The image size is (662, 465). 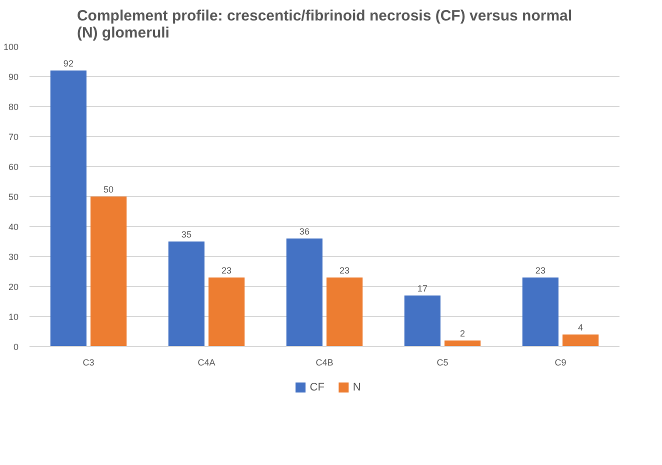 What do you see at coordinates (325, 363) in the screenshot?
I see `x-tick-label: C4B` at bounding box center [325, 363].